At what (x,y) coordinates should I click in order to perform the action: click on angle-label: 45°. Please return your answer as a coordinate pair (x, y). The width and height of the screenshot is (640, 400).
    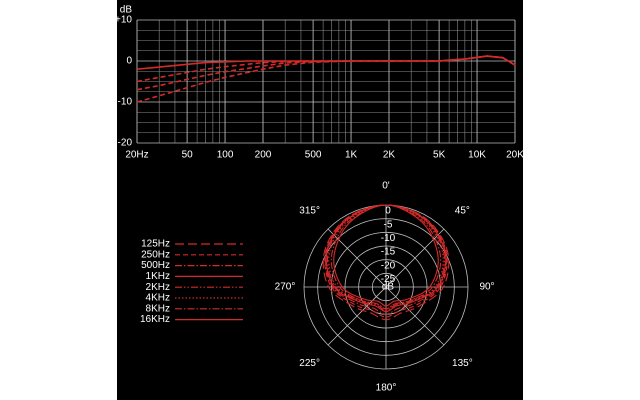
    Looking at the image, I should click on (462, 210).